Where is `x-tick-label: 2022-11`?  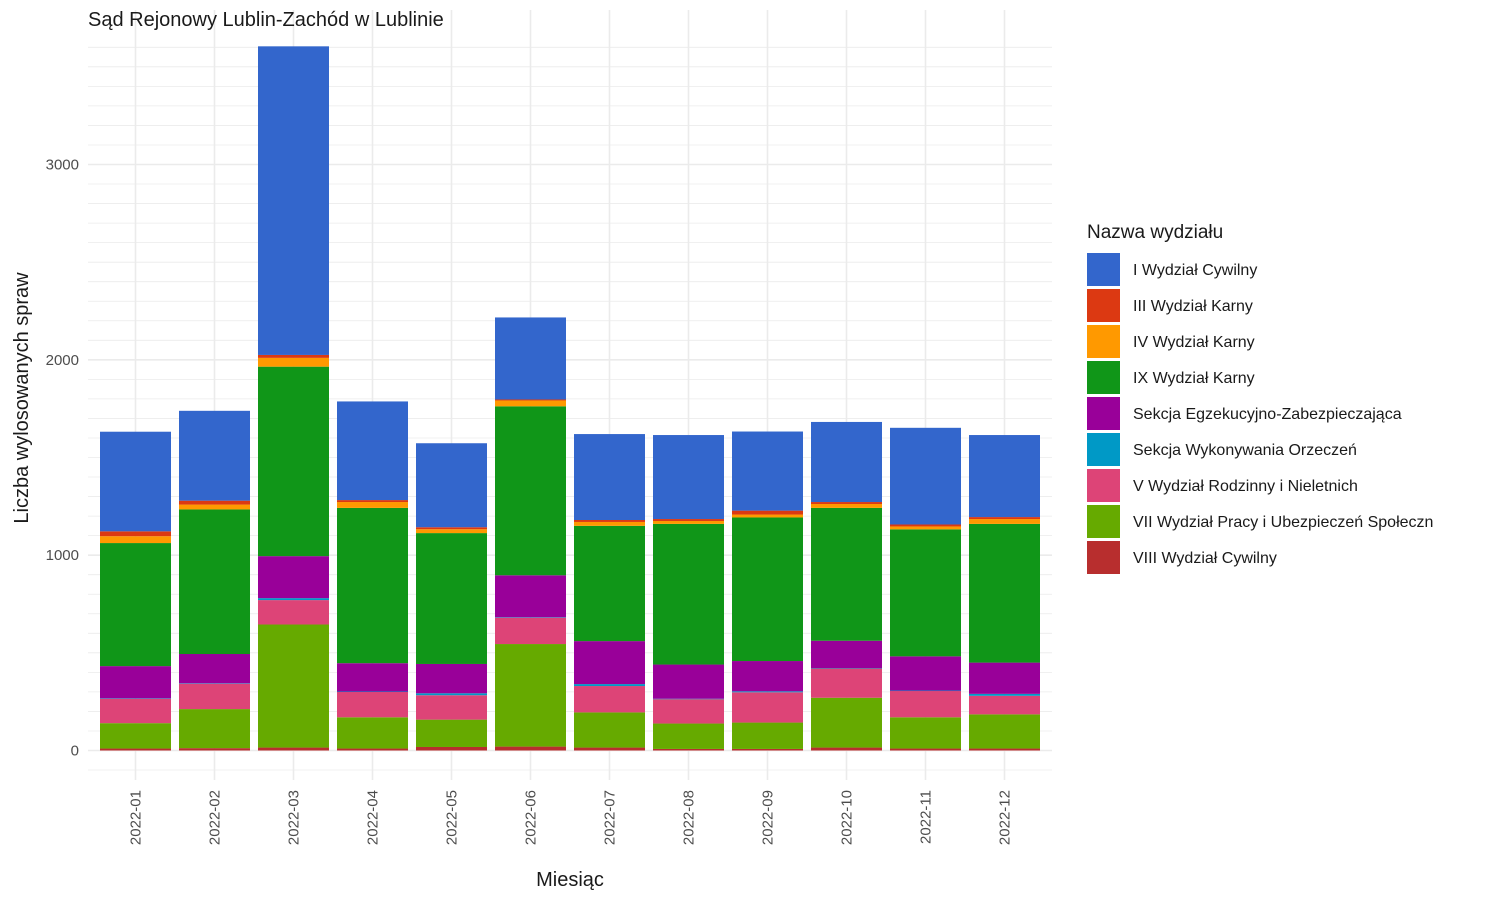
x-tick-label: 2022-11 is located at coordinates (926, 817).